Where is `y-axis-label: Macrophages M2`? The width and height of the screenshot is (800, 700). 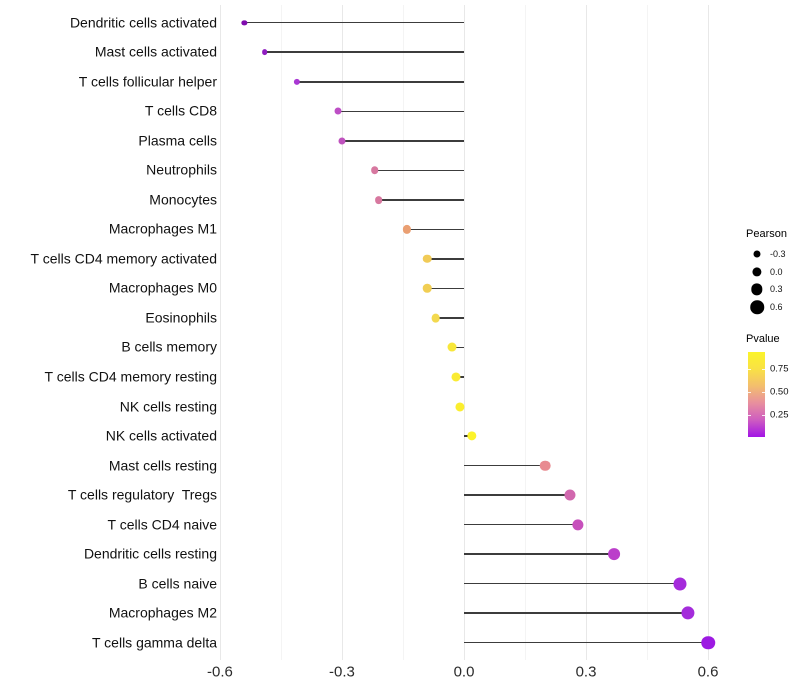
y-axis-label: Macrophages M2 is located at coordinates (162, 612).